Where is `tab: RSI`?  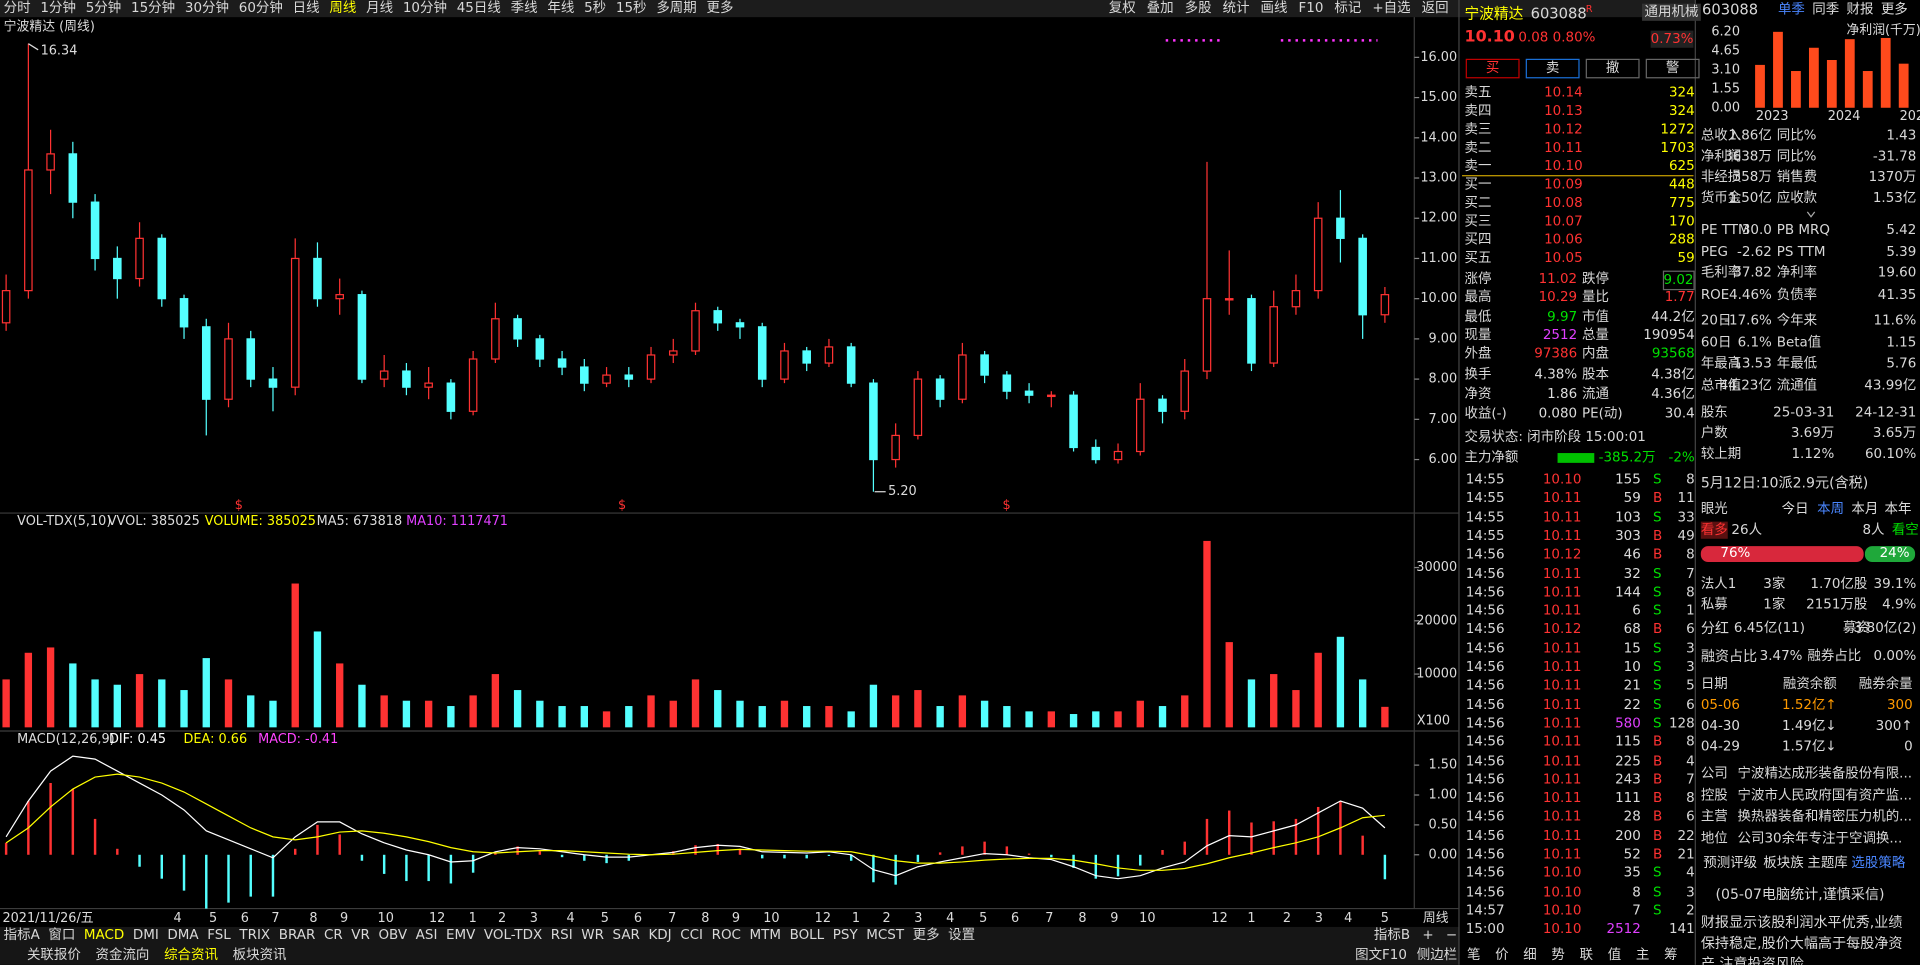
tab: RSI is located at coordinates (561, 934).